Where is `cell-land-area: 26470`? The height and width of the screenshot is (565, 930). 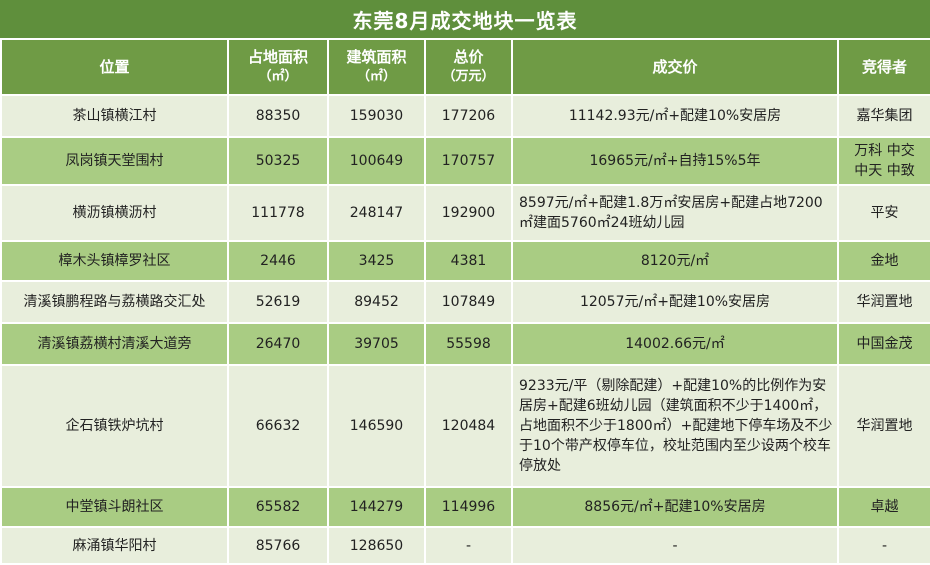 cell-land-area: 26470 is located at coordinates (278, 344).